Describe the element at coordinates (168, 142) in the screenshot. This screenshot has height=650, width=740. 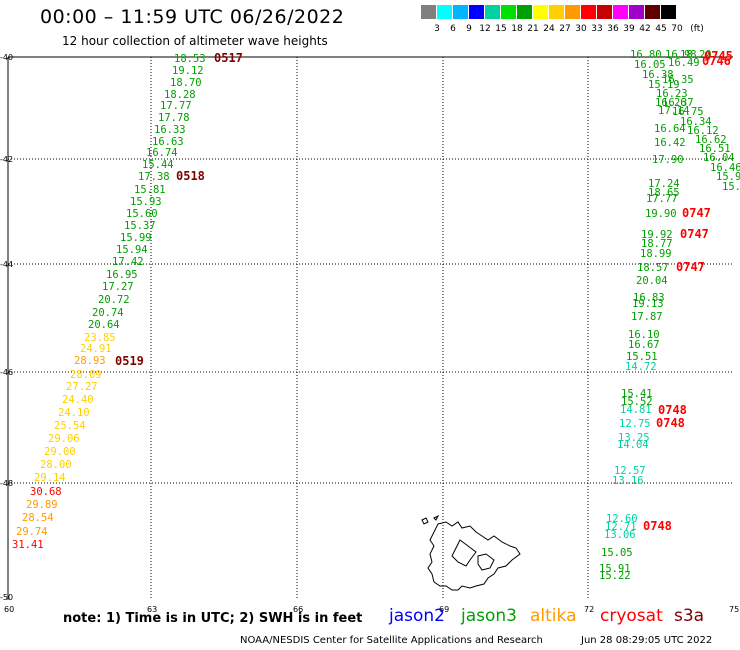
I see `wave-height-value: 16.63` at that location.